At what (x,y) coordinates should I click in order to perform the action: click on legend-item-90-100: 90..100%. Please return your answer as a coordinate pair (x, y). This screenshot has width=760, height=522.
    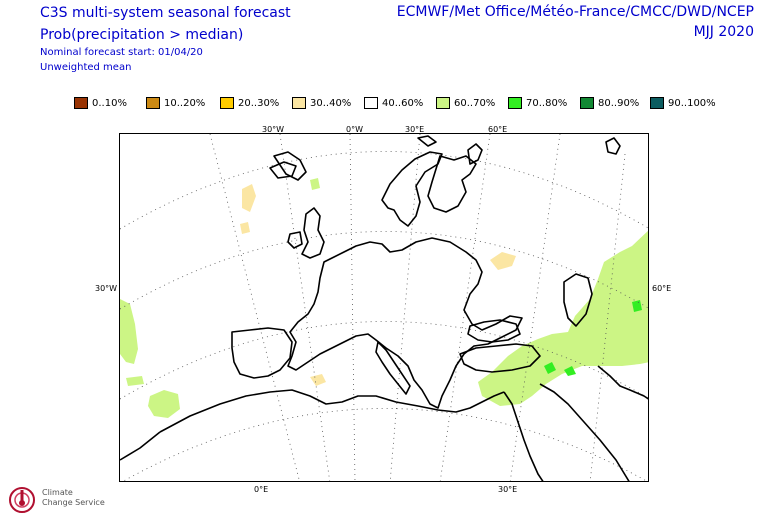
    Looking at the image, I should click on (683, 103).